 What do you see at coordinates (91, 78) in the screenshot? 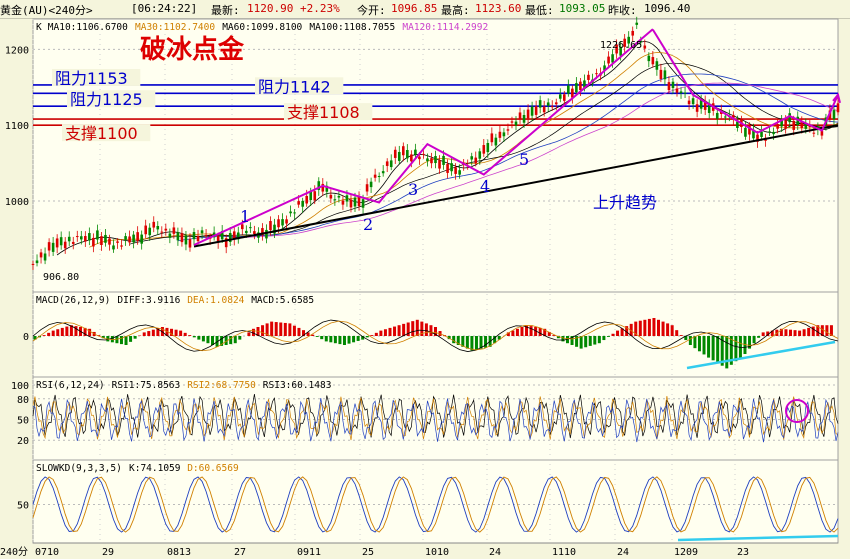
I see `level-label: 阻力1153` at bounding box center [91, 78].